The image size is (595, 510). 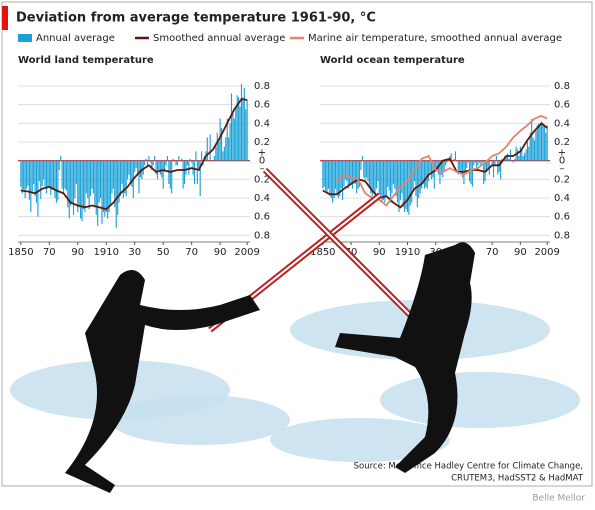 What do you see at coordinates (25, 38) in the screenshot?
I see `legend-swatch` at bounding box center [25, 38].